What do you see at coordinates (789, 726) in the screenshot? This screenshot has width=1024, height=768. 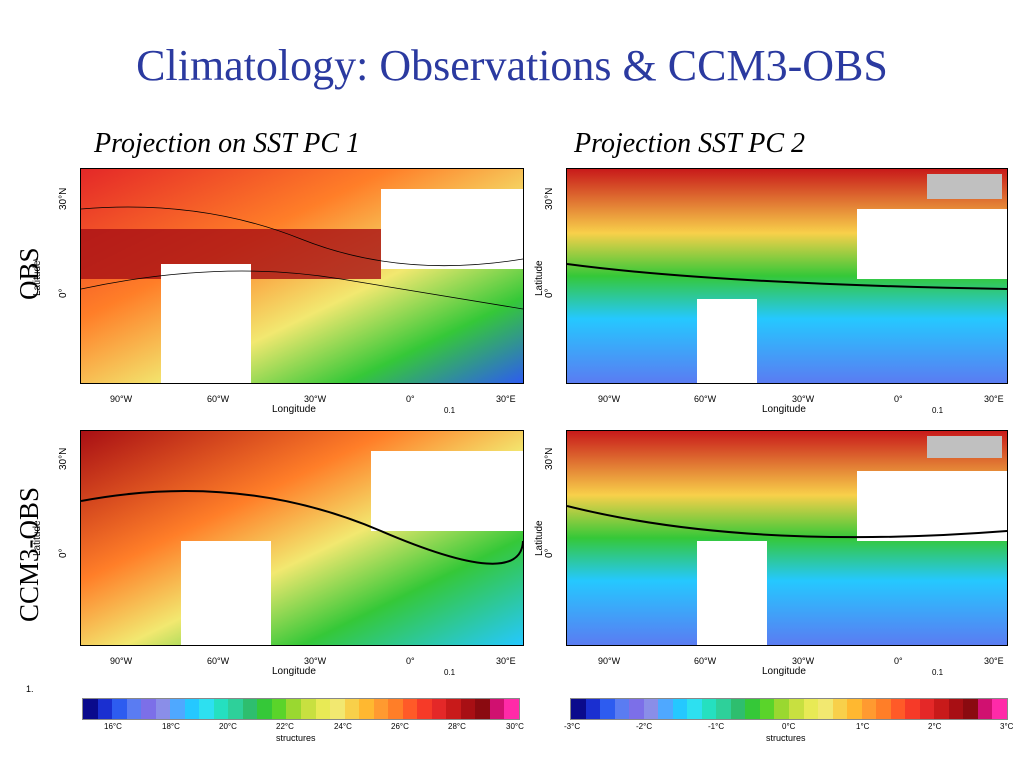 I see `colorbar-tick: 0°C` at bounding box center [789, 726].